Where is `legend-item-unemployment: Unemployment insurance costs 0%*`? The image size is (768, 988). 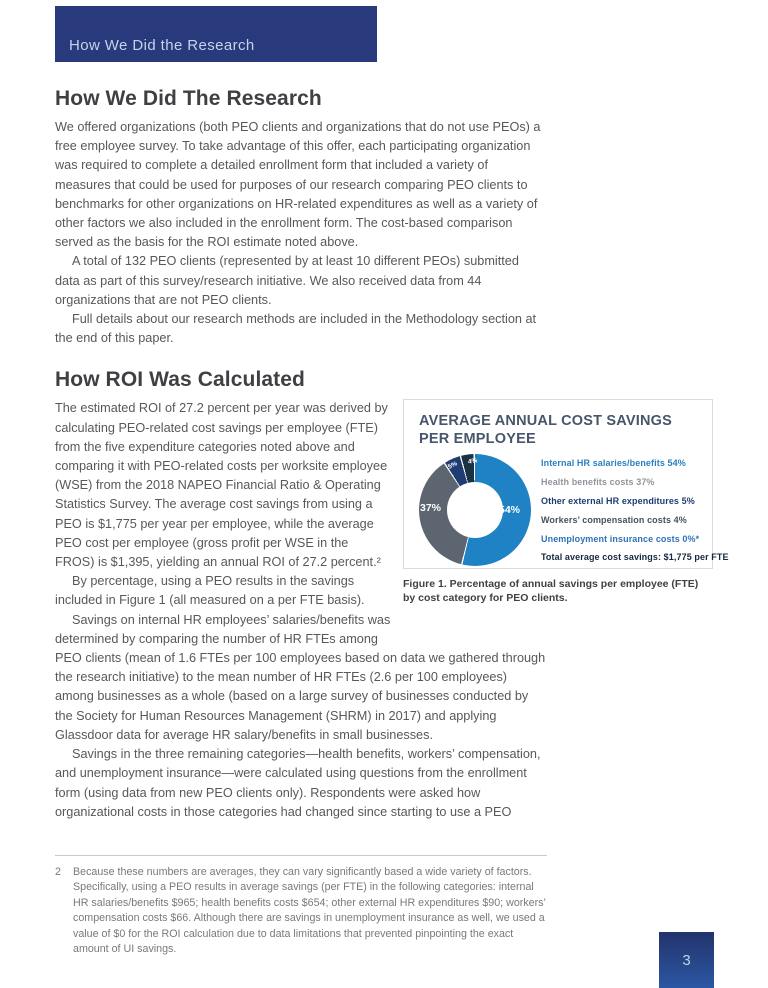
legend-item-unemployment: Unemployment insurance costs 0%* is located at coordinates (620, 538).